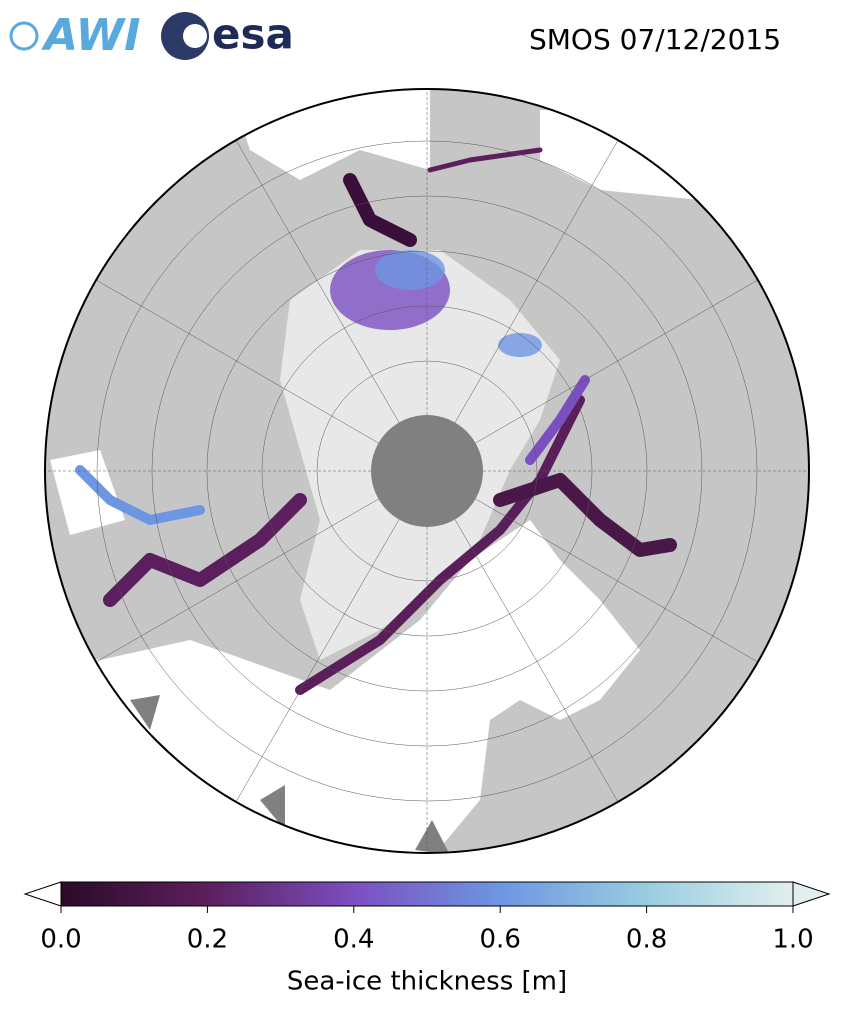 The image size is (854, 1030). I want to click on colorbar-tick-label: 0.2, so click(207, 940).